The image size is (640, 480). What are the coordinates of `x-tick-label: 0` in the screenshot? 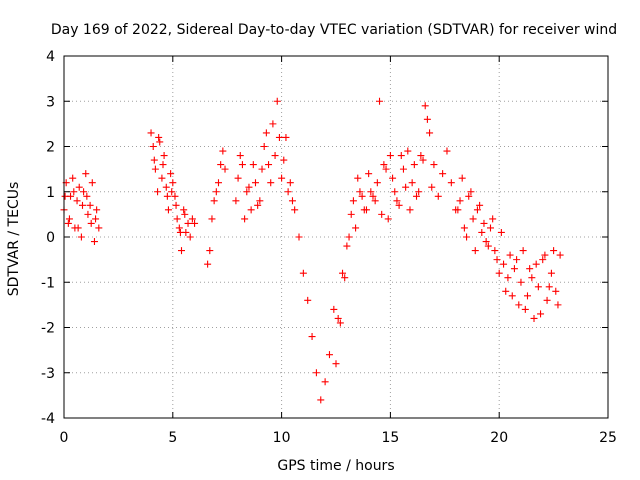 It's located at (64, 438).